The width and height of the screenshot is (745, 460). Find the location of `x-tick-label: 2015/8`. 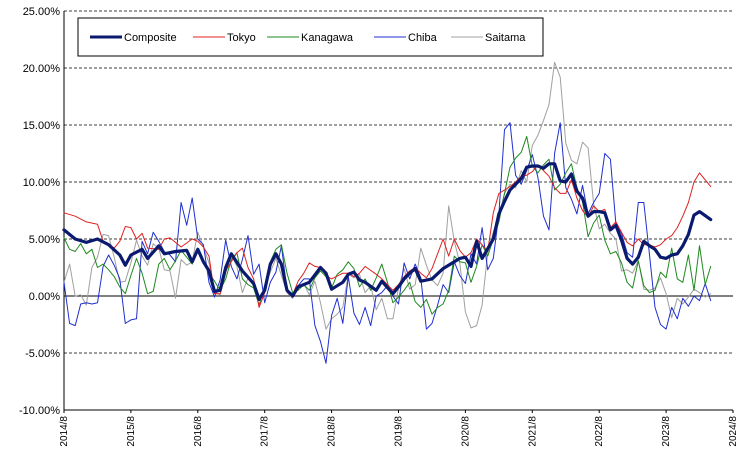

x-tick-label: 2015/8 is located at coordinates (131, 431).